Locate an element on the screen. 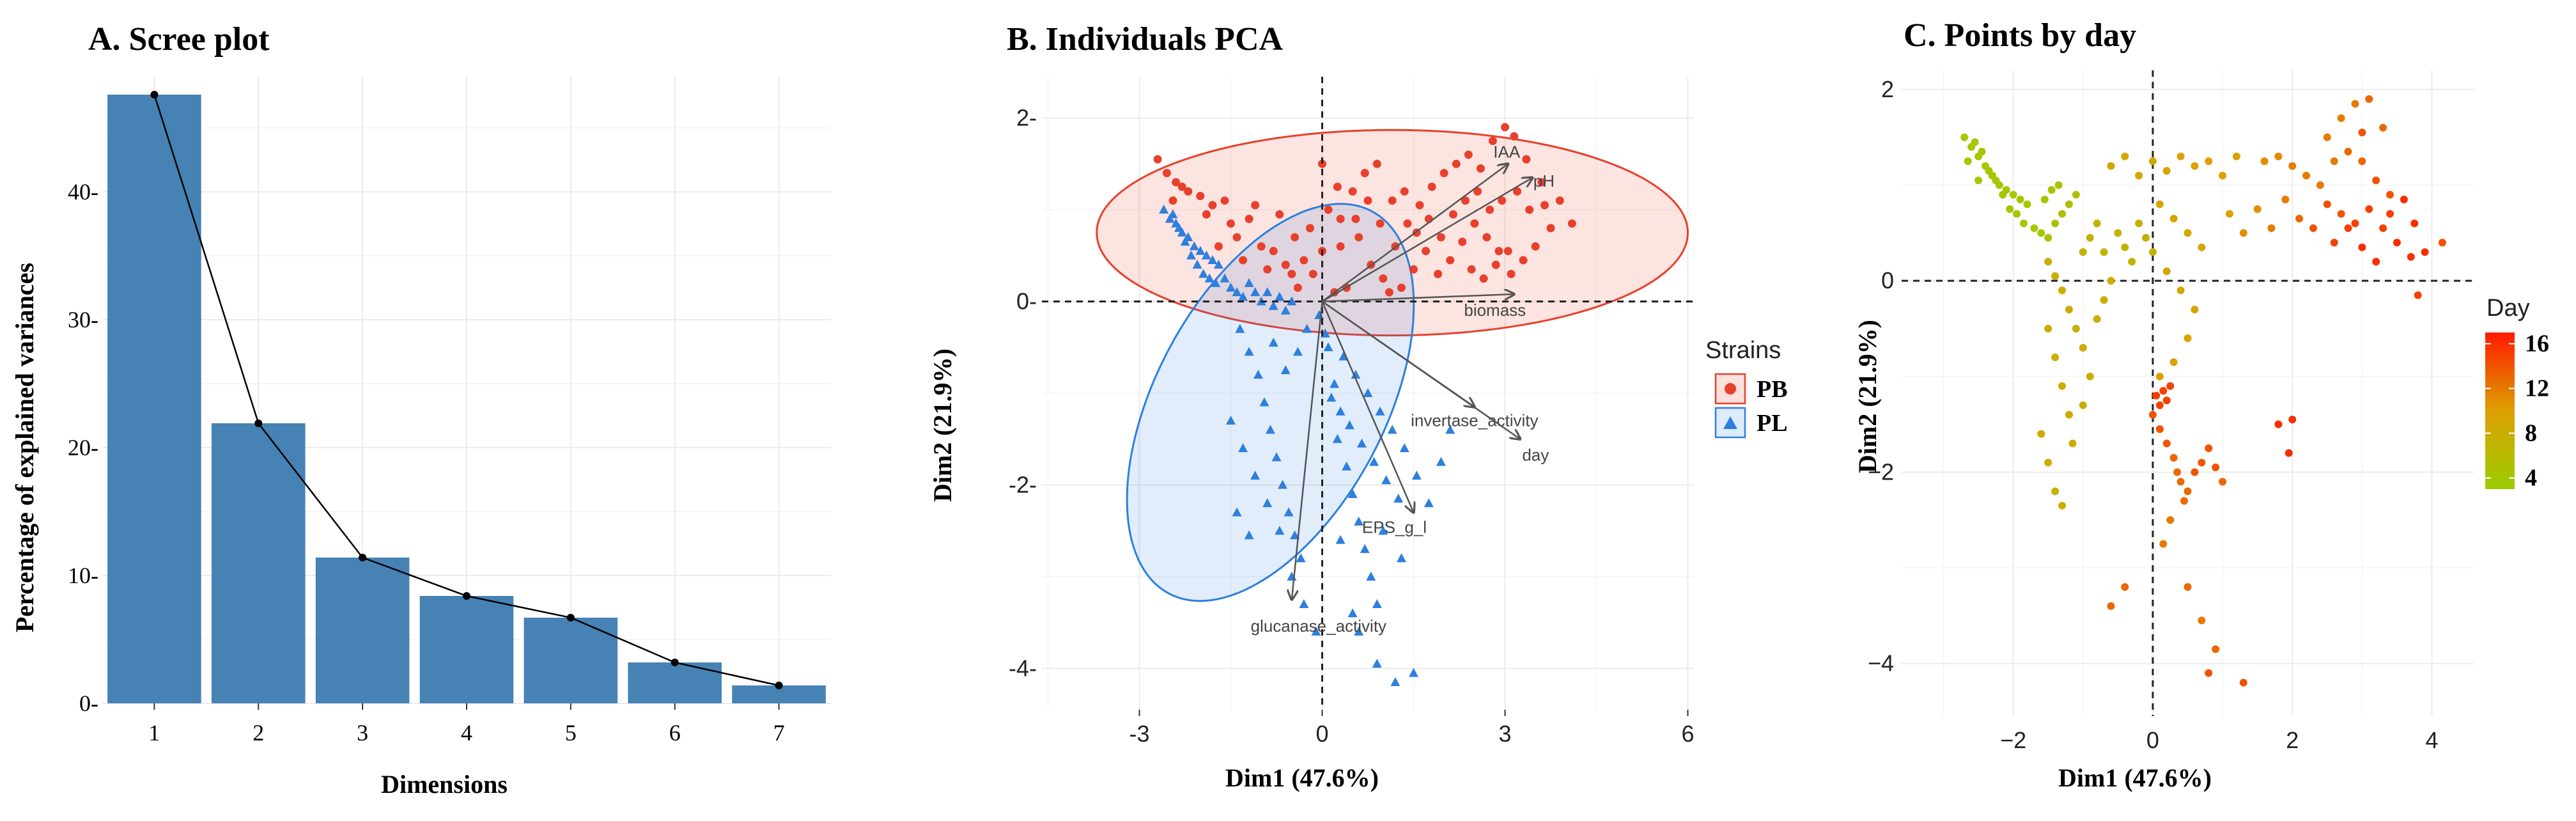 This screenshot has height=821, width=2576. arrow-pH is located at coordinates (1427, 240).